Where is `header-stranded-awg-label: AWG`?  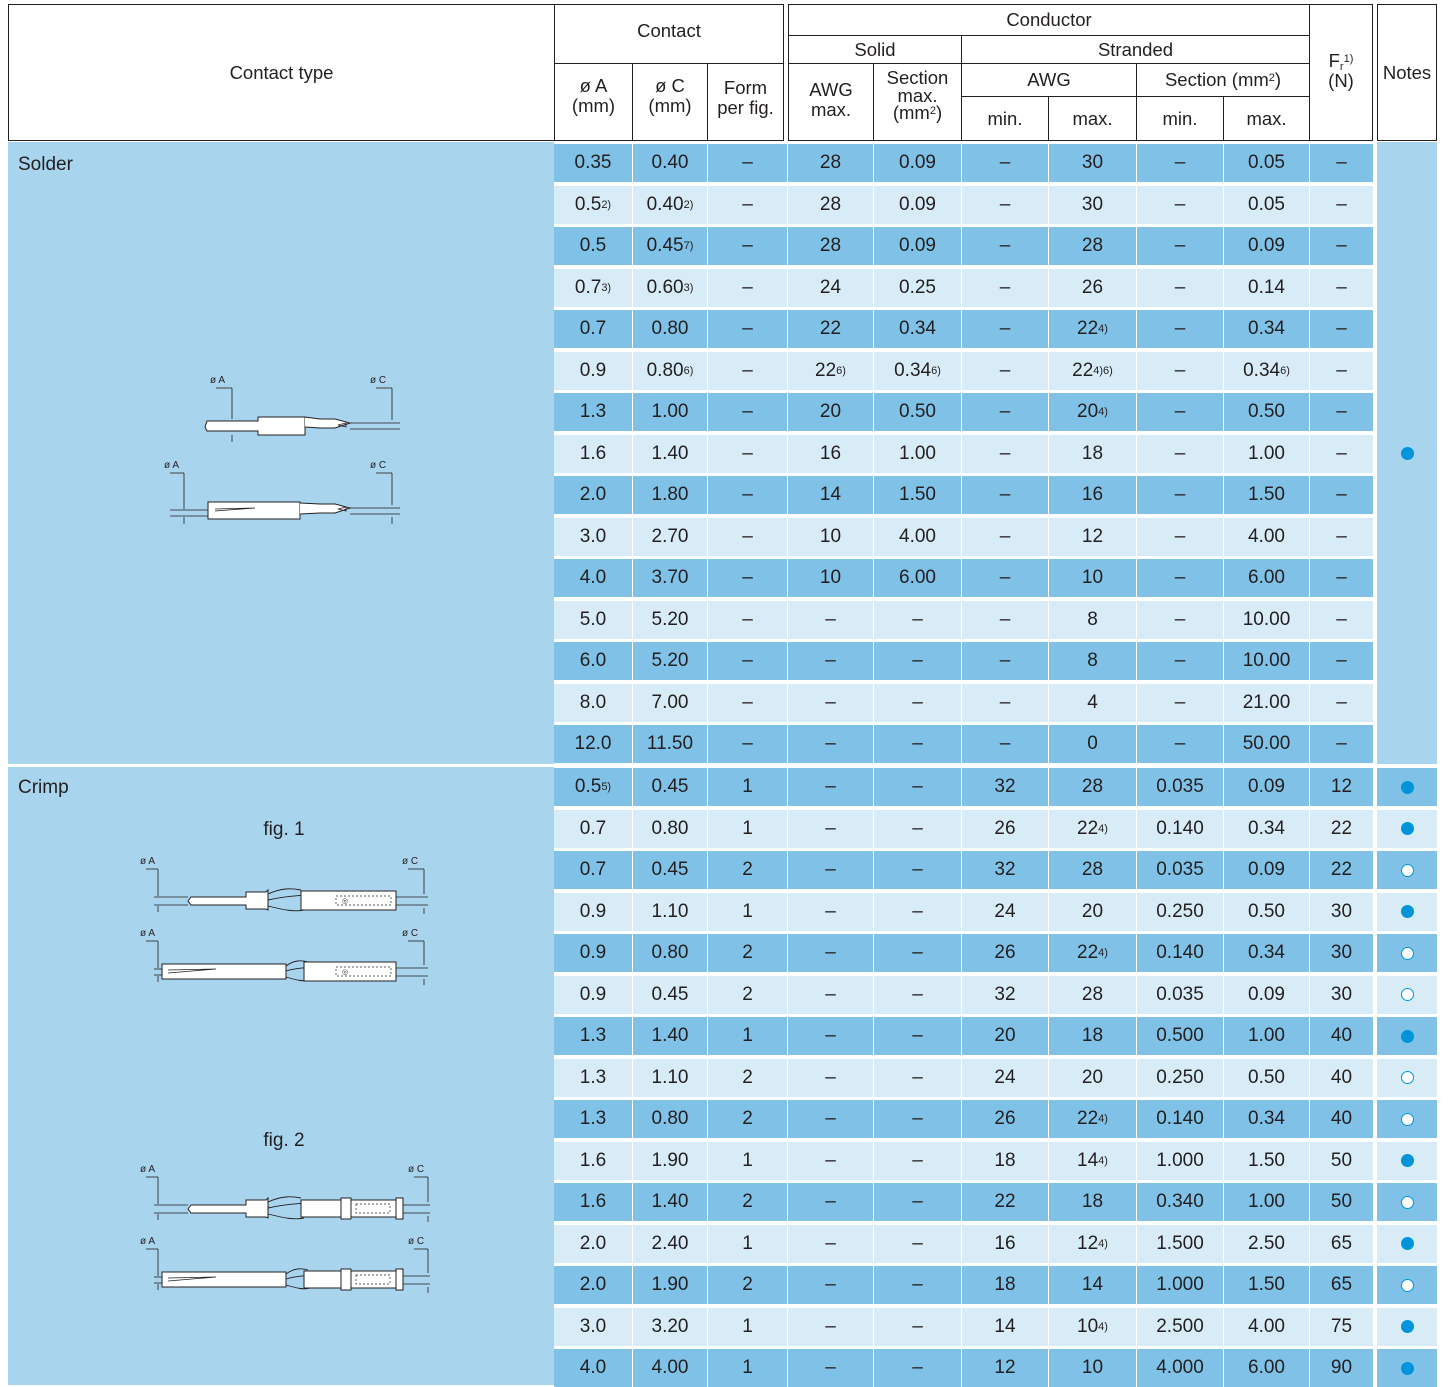
header-stranded-awg-label: AWG is located at coordinates (1049, 80).